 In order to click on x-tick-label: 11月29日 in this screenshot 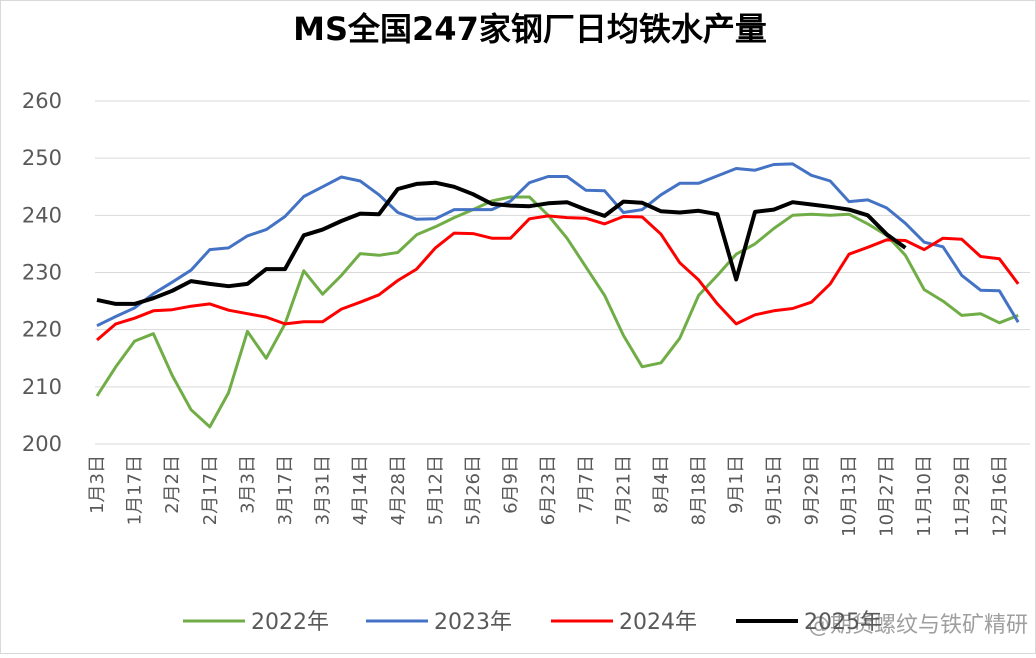, I will do `click(962, 496)`.